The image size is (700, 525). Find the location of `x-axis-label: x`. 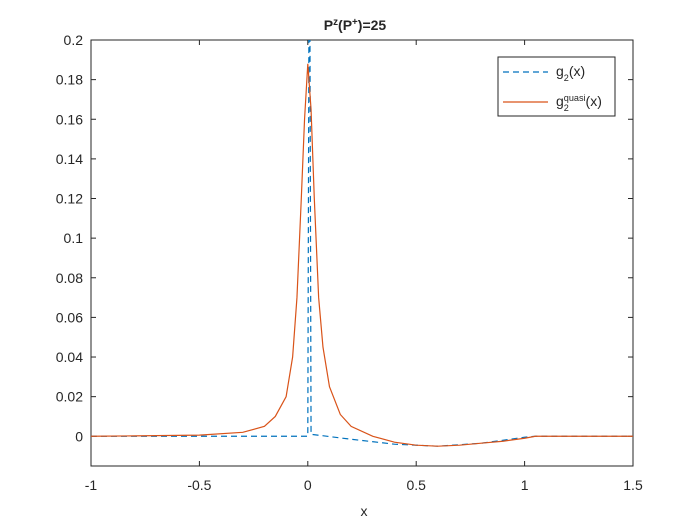

x-axis-label: x is located at coordinates (364, 511).